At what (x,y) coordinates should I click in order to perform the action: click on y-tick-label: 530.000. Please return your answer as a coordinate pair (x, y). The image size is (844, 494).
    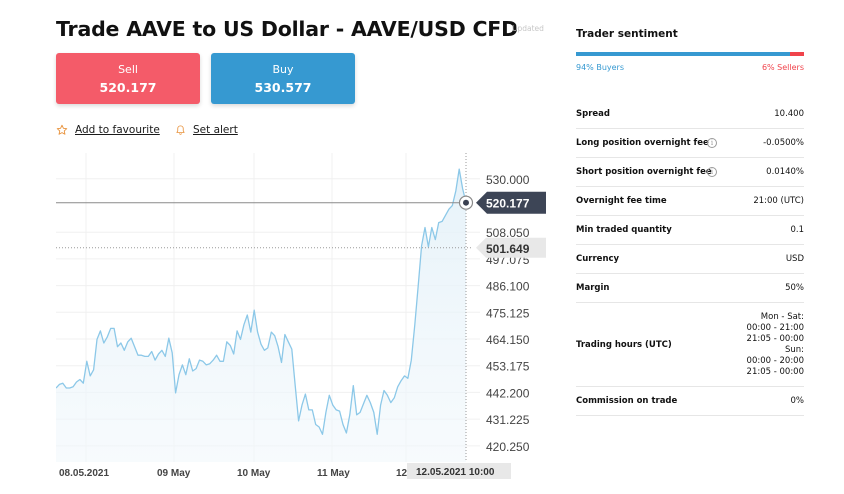
    Looking at the image, I should click on (508, 180).